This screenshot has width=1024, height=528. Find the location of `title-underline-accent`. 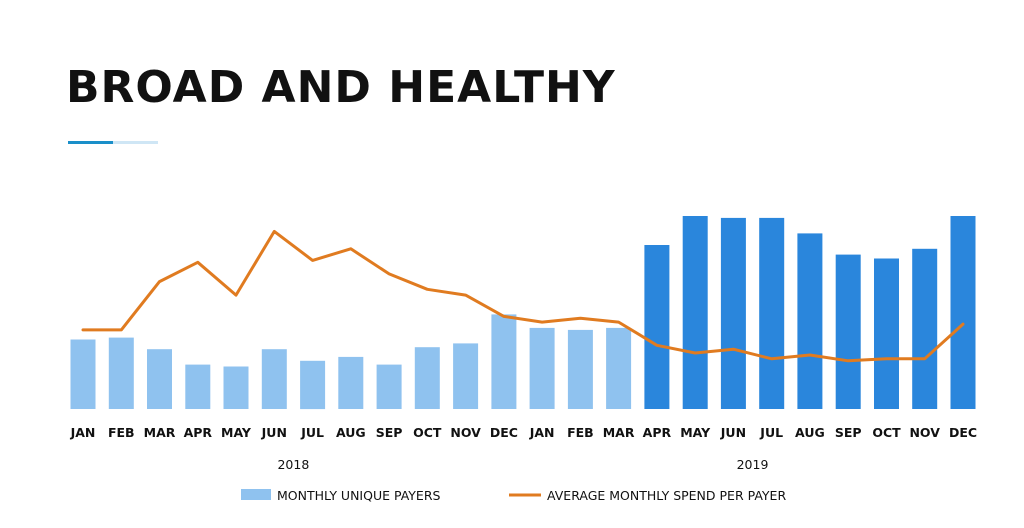

title-underline-accent is located at coordinates (90, 142).